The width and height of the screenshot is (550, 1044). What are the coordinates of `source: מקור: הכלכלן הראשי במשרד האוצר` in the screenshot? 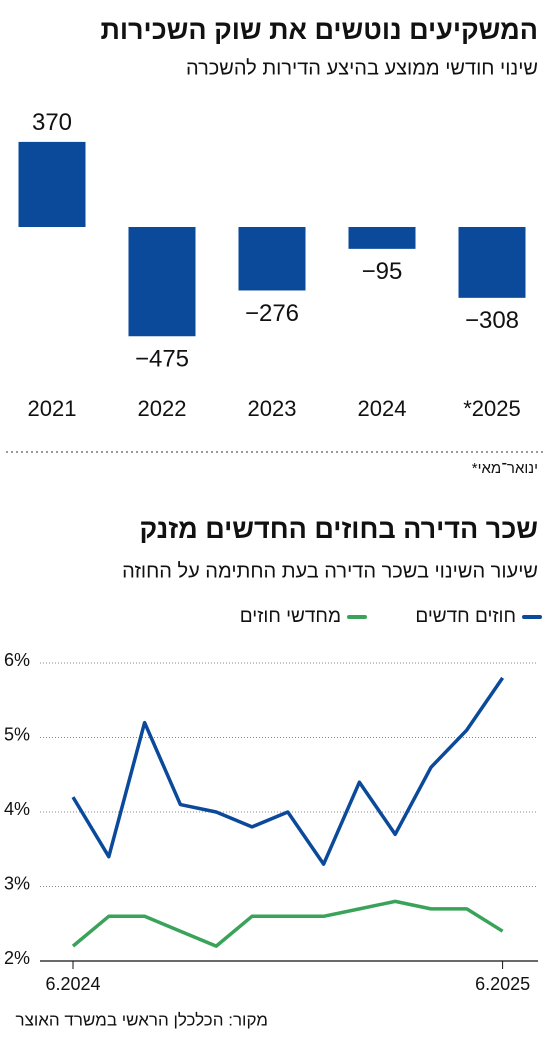 It's located at (141, 1019).